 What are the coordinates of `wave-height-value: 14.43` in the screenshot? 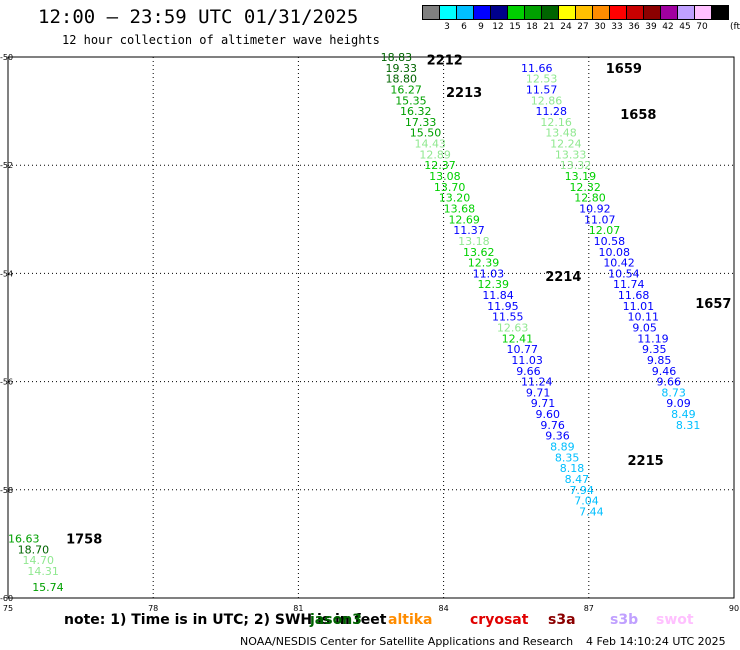 It's located at (431, 144).